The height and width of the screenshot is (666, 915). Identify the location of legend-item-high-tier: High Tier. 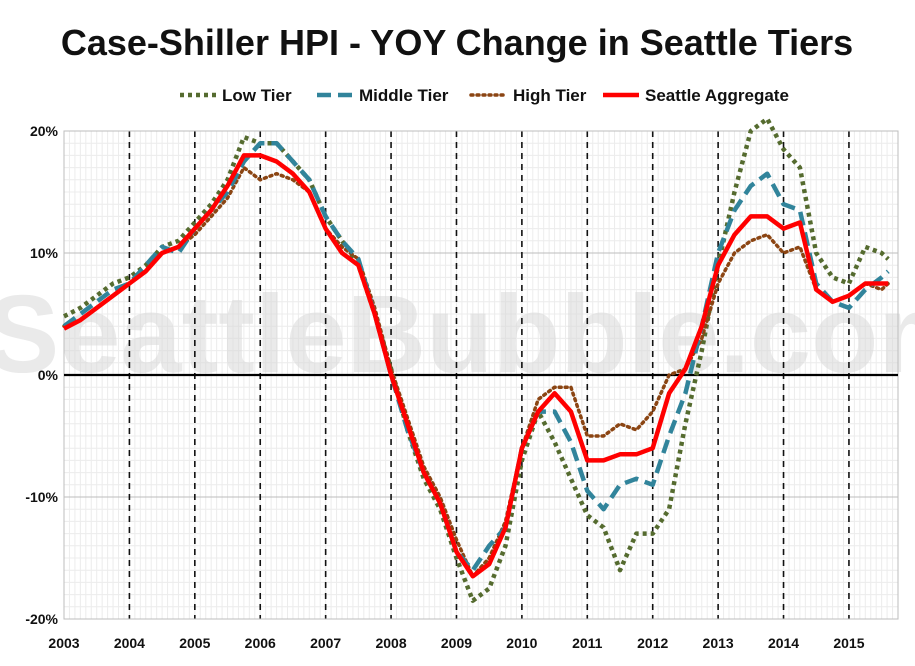
(528, 95).